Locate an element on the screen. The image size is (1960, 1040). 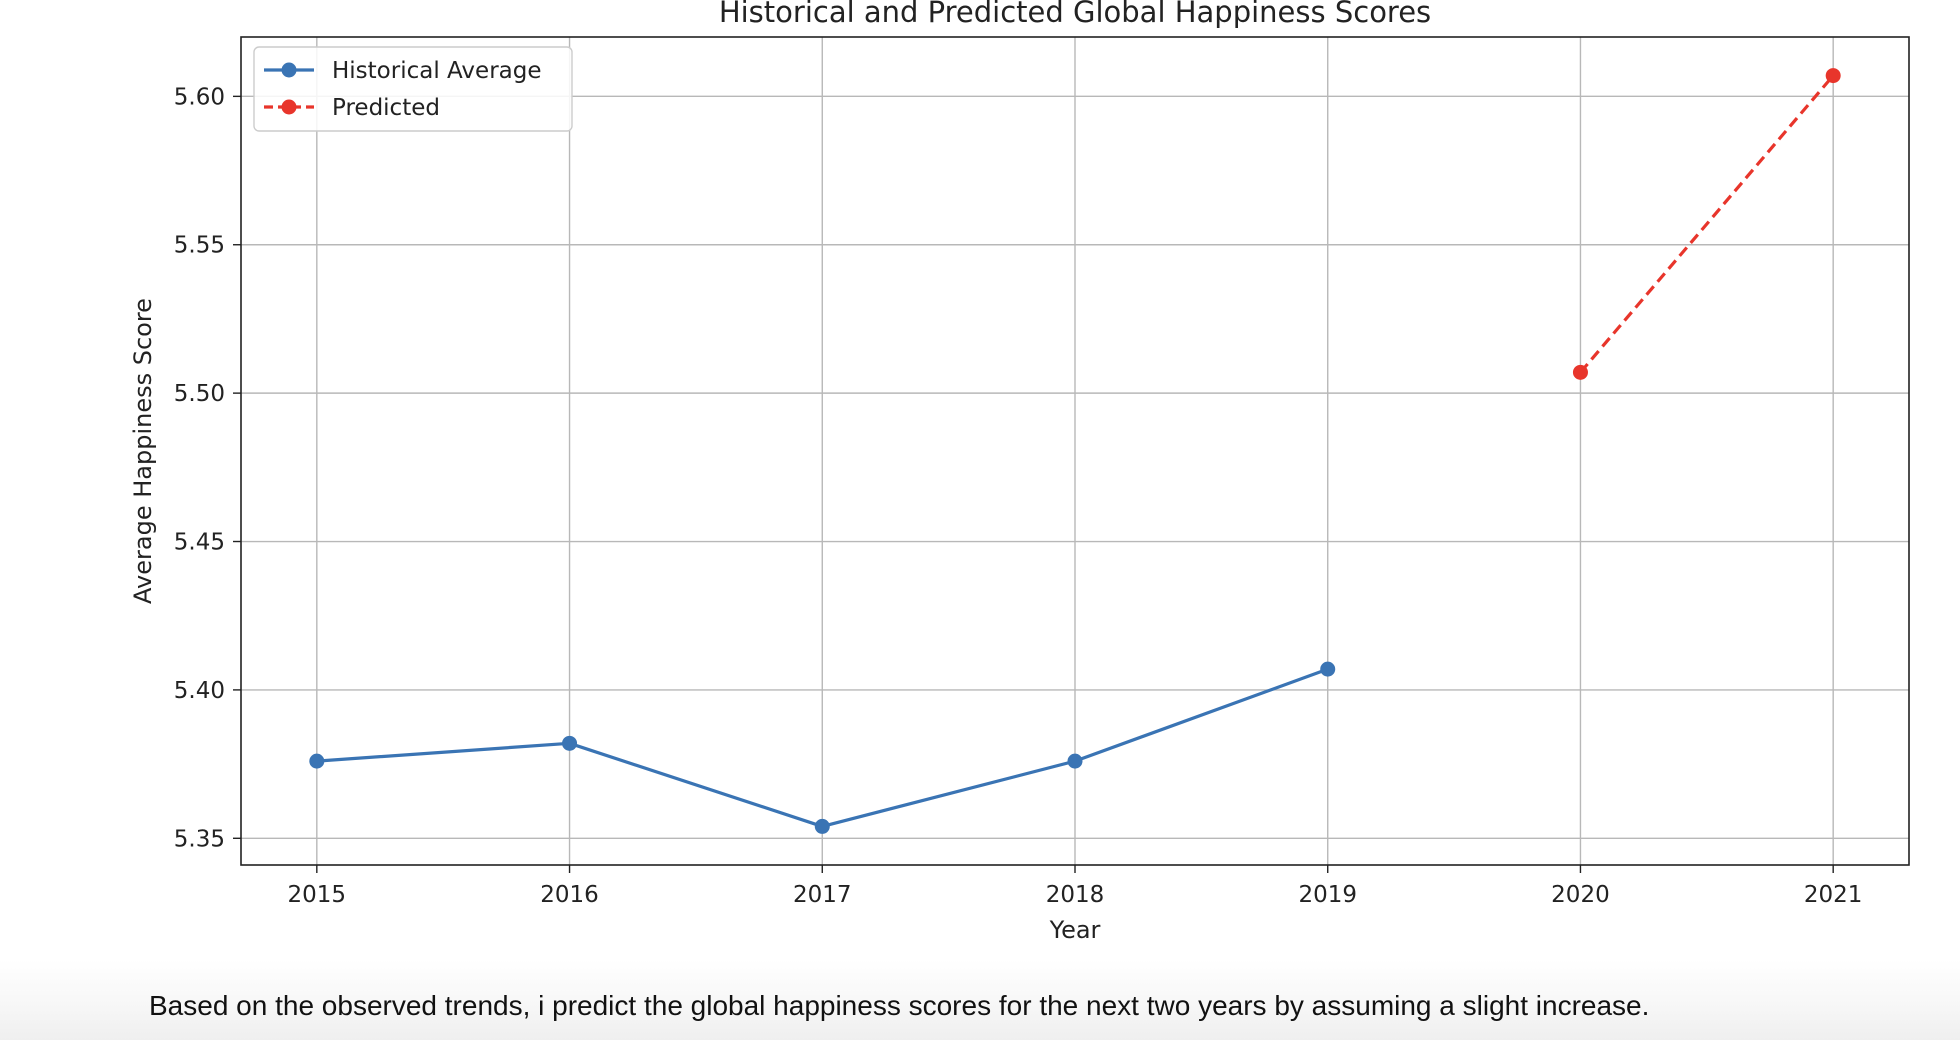
x-axis-label: Year is located at coordinates (1075, 930).